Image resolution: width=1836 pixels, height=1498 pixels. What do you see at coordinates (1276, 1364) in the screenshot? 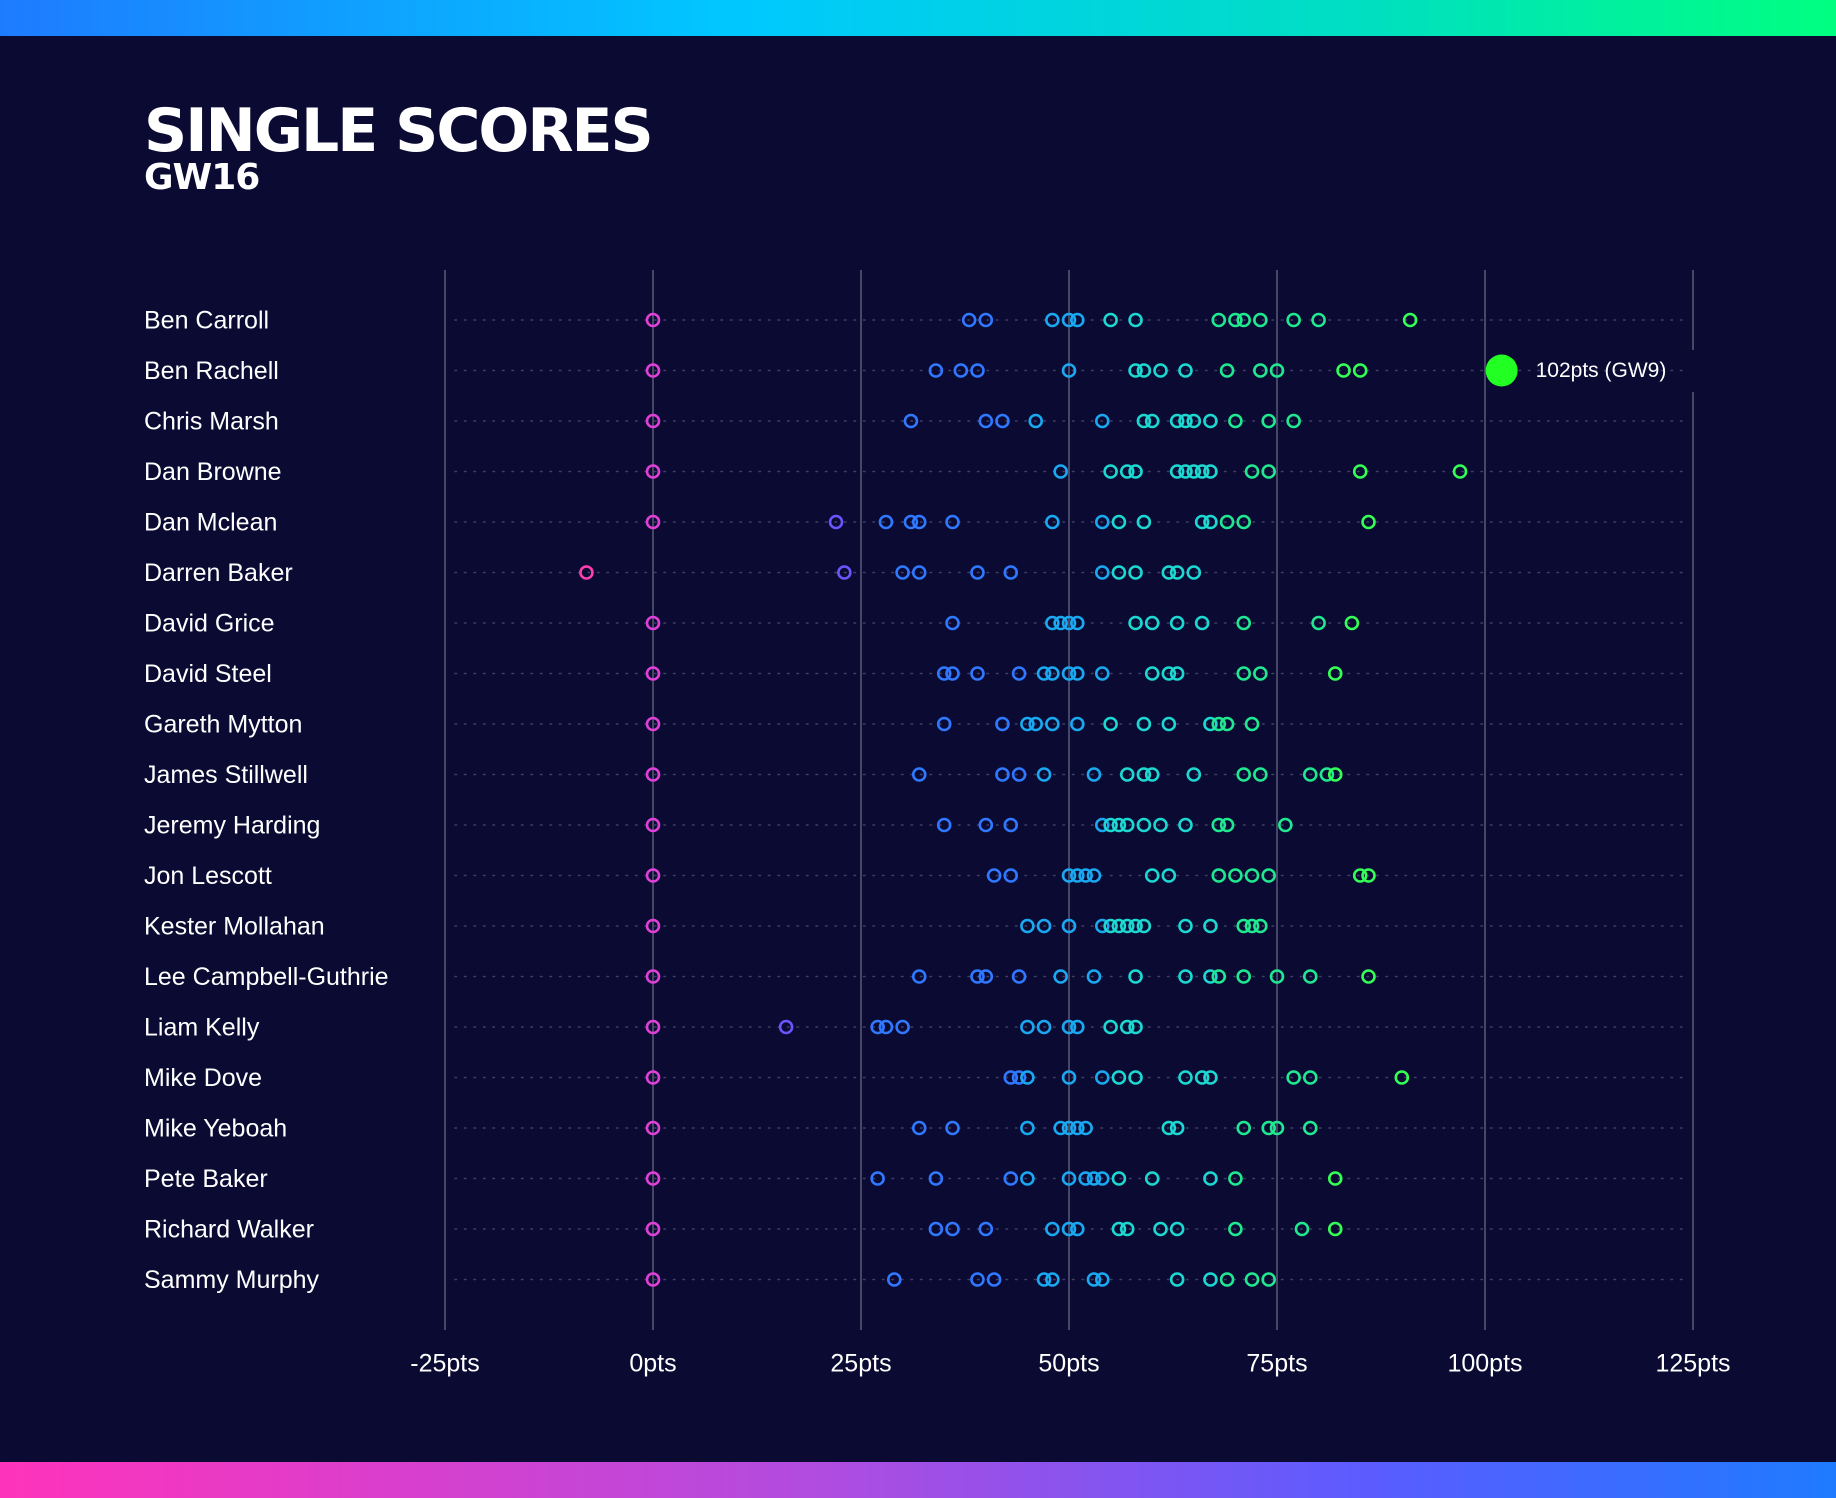
I see `x-tick-label: 75pts` at bounding box center [1276, 1364].